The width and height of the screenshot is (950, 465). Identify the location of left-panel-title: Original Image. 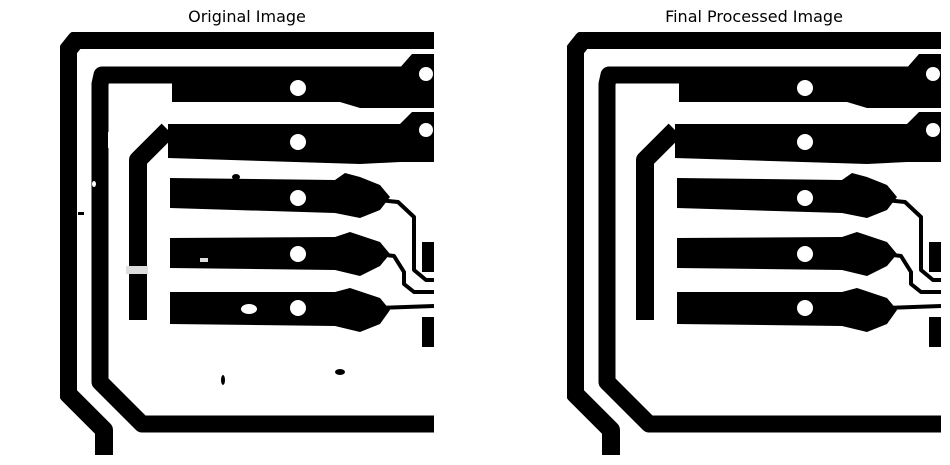
(247, 16).